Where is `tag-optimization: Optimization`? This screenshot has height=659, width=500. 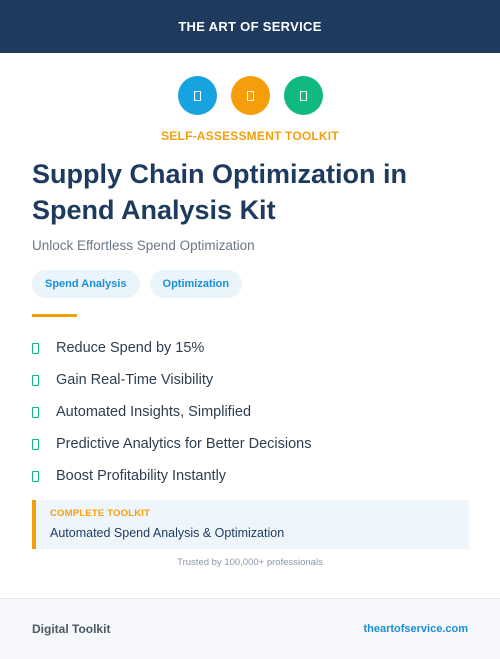 tag-optimization: Optimization is located at coordinates (196, 284).